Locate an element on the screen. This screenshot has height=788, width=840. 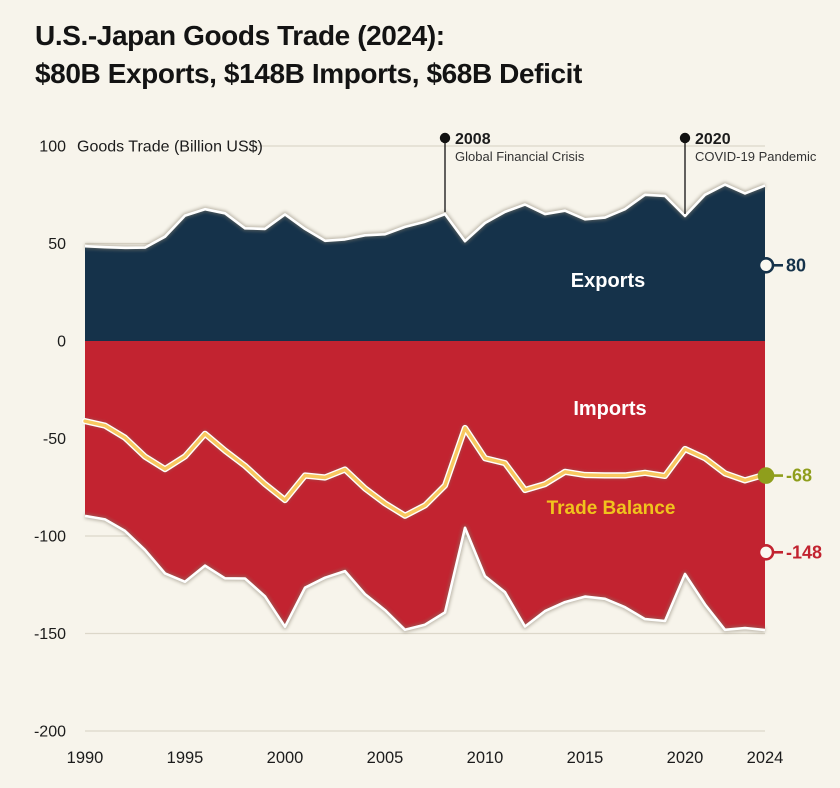
series-label-trade-balance: Trade Balance is located at coordinates (611, 508).